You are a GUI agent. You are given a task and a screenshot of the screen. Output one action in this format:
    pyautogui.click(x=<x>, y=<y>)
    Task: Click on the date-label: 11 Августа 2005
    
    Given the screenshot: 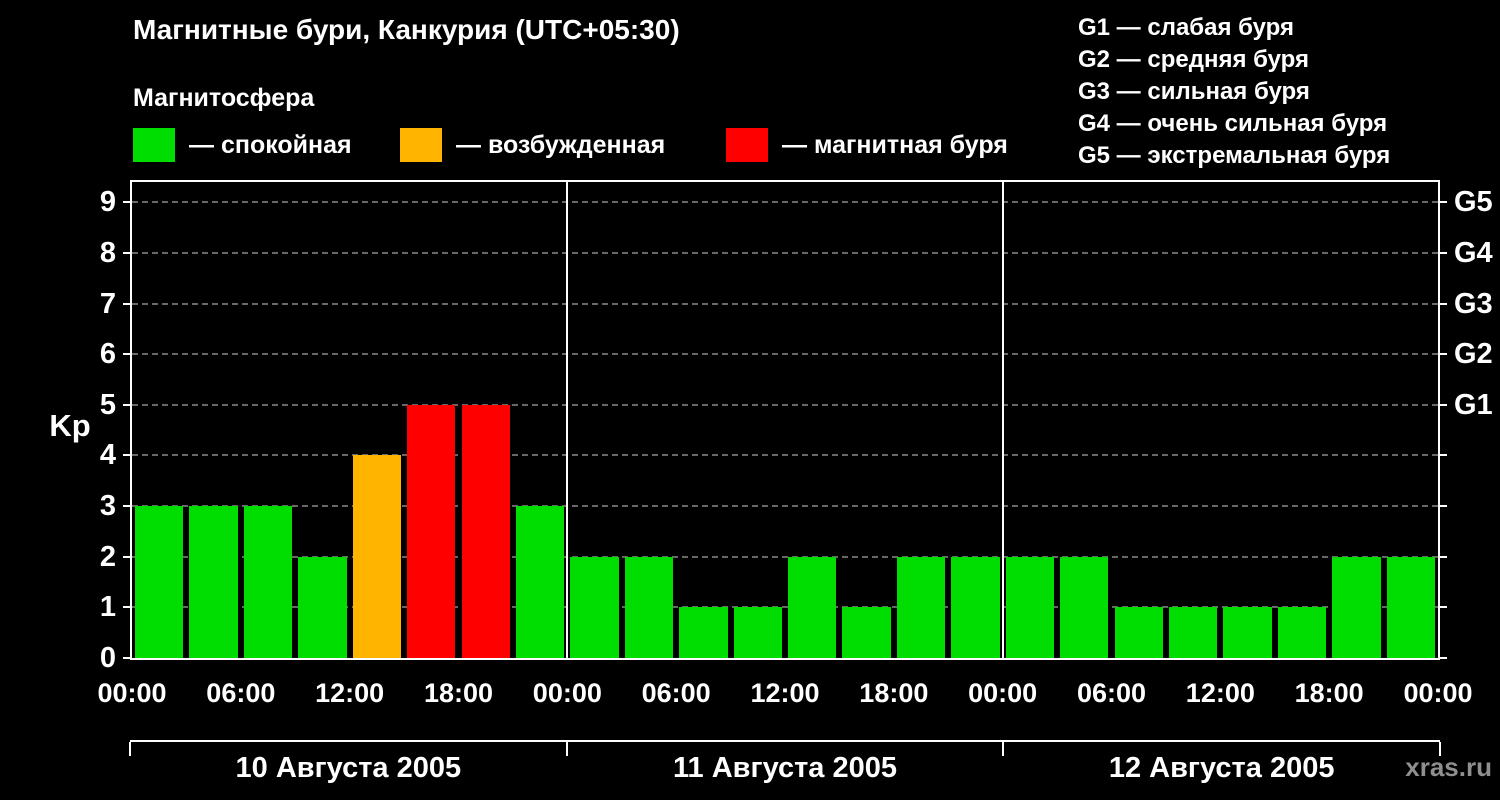 What is the action you would take?
    pyautogui.click(x=785, y=768)
    